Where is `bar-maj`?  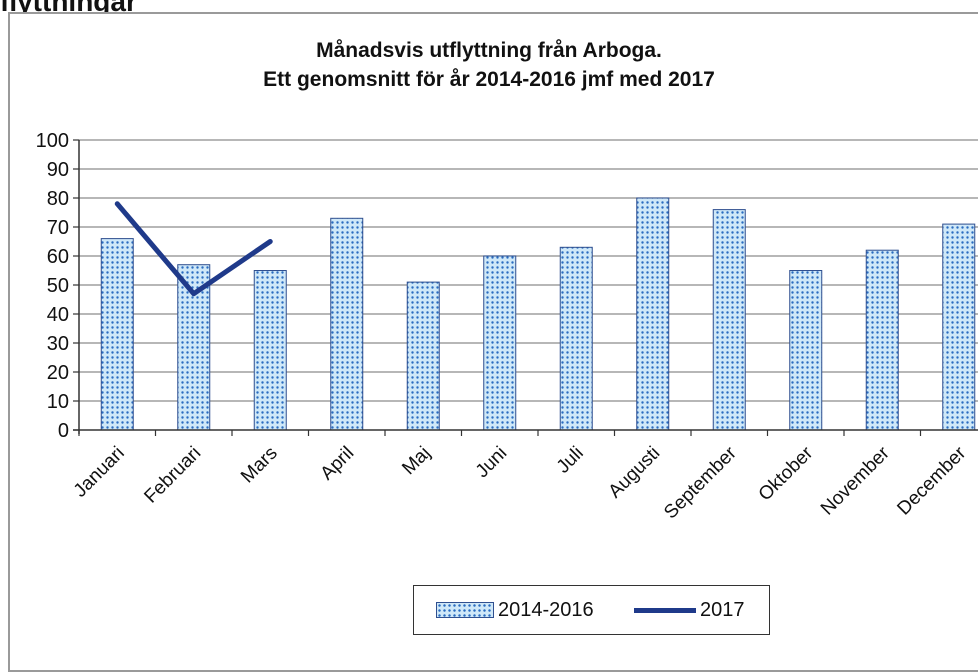 bar-maj is located at coordinates (423, 356).